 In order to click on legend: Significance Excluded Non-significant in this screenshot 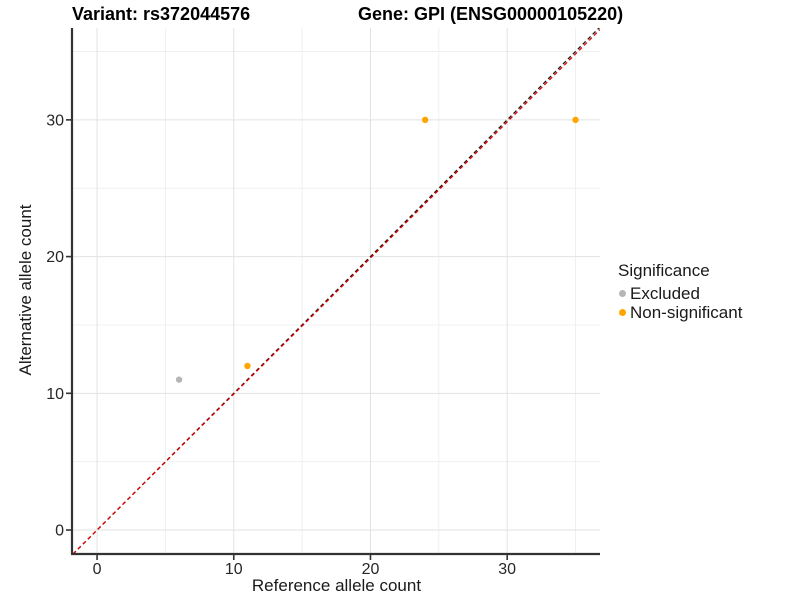, I will do `click(679, 291)`.